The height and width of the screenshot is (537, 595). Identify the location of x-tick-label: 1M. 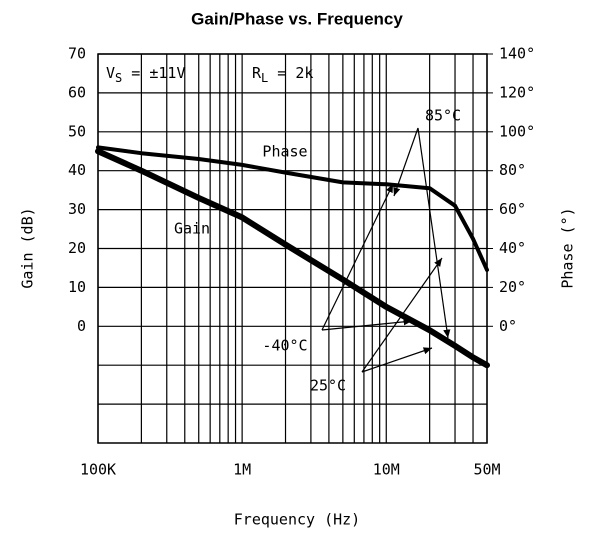
(242, 470).